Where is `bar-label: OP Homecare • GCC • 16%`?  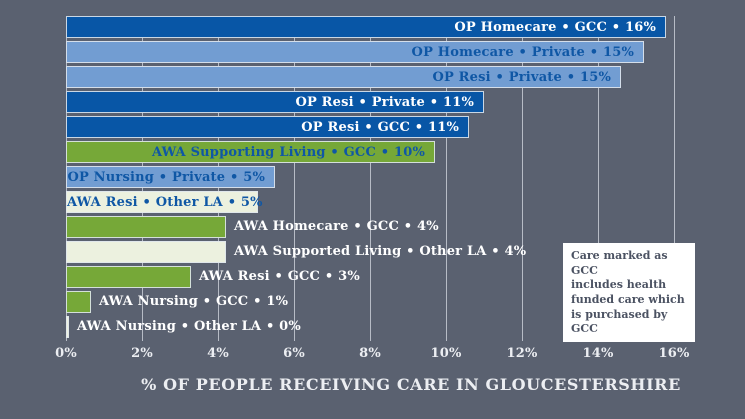
bar-label: OP Homecare • GCC • 16% is located at coordinates (555, 27).